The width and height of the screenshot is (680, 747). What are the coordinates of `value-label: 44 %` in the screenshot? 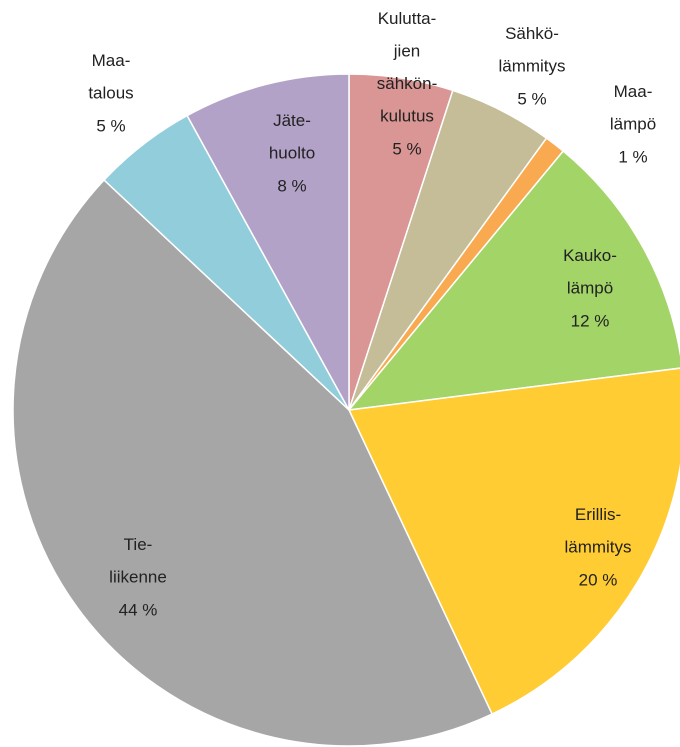 It's located at (138, 609).